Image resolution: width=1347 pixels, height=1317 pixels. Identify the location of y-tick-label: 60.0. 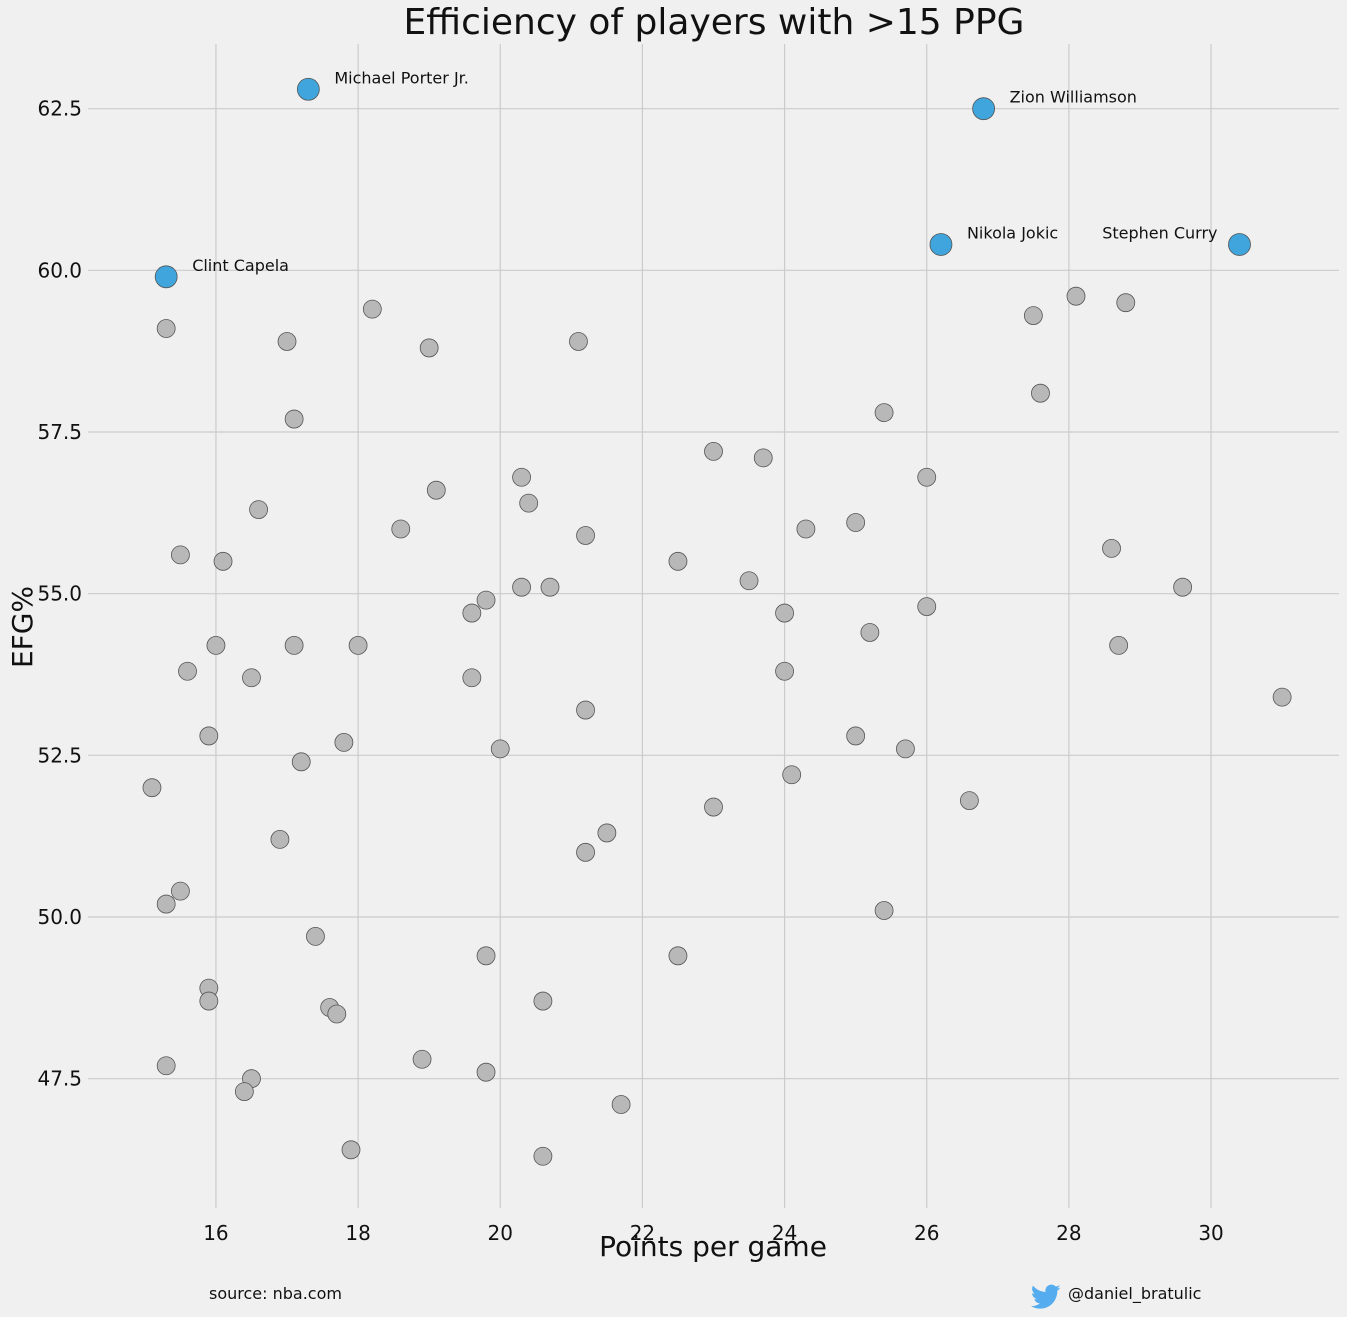
(59, 270).